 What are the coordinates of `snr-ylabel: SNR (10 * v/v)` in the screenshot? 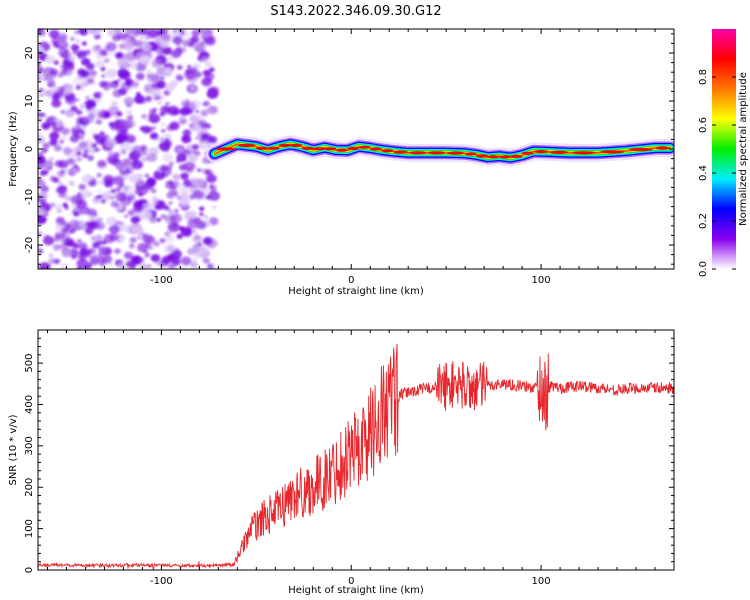 It's located at (13, 449).